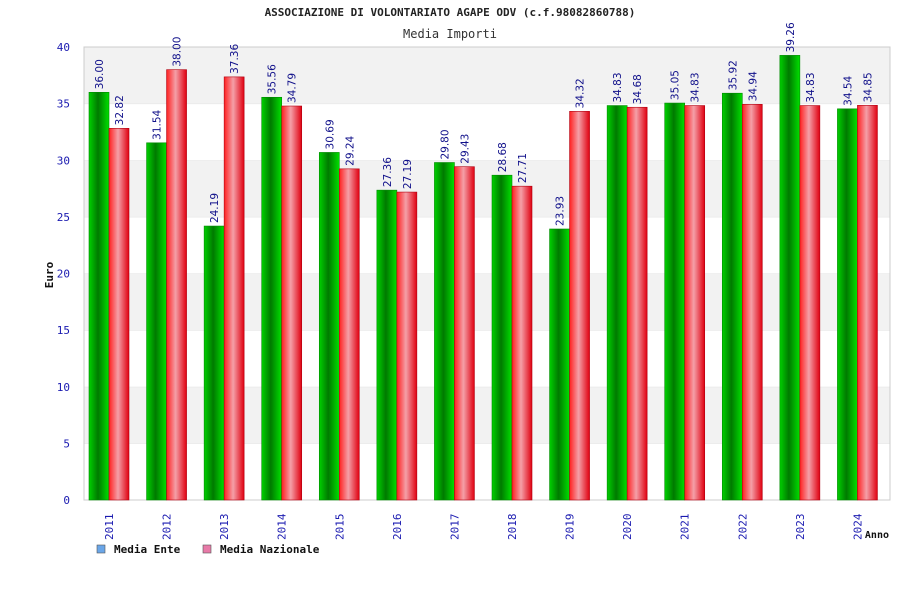 The image size is (900, 600). I want to click on data-label: 34.85, so click(868, 87).